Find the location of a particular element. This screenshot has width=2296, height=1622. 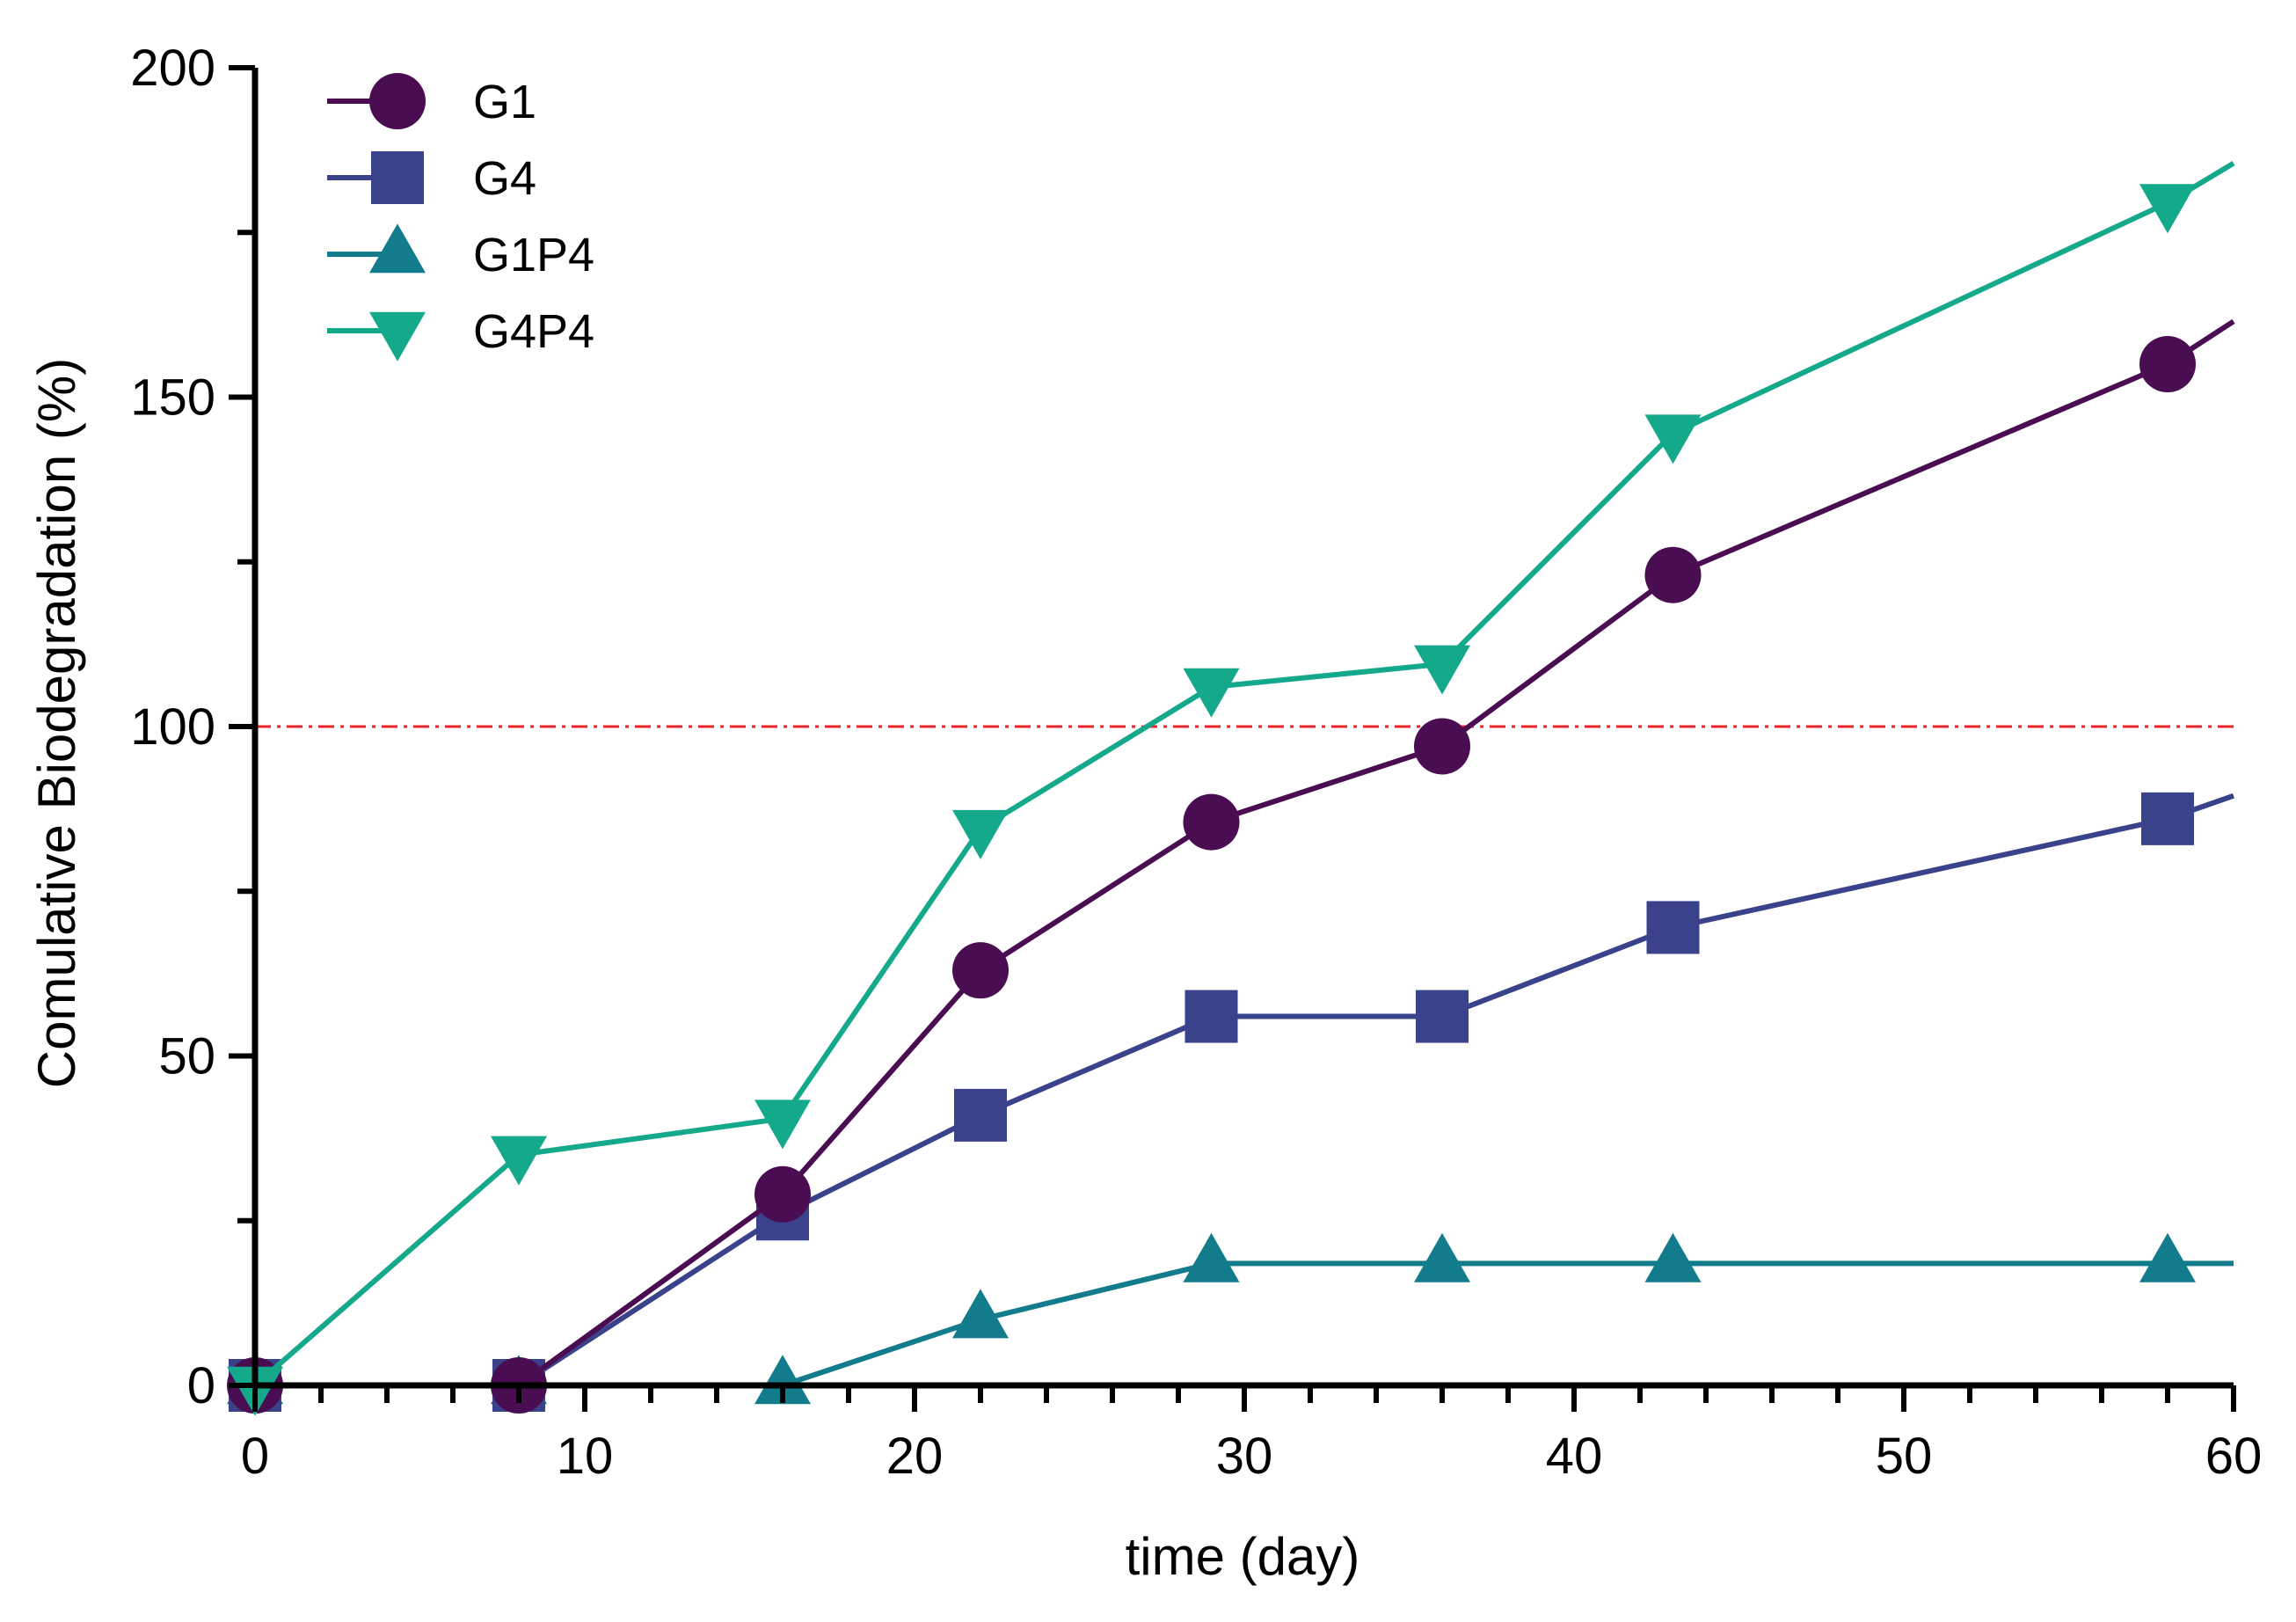

legend-item-g4p4: G4P4 is located at coordinates (460, 334).